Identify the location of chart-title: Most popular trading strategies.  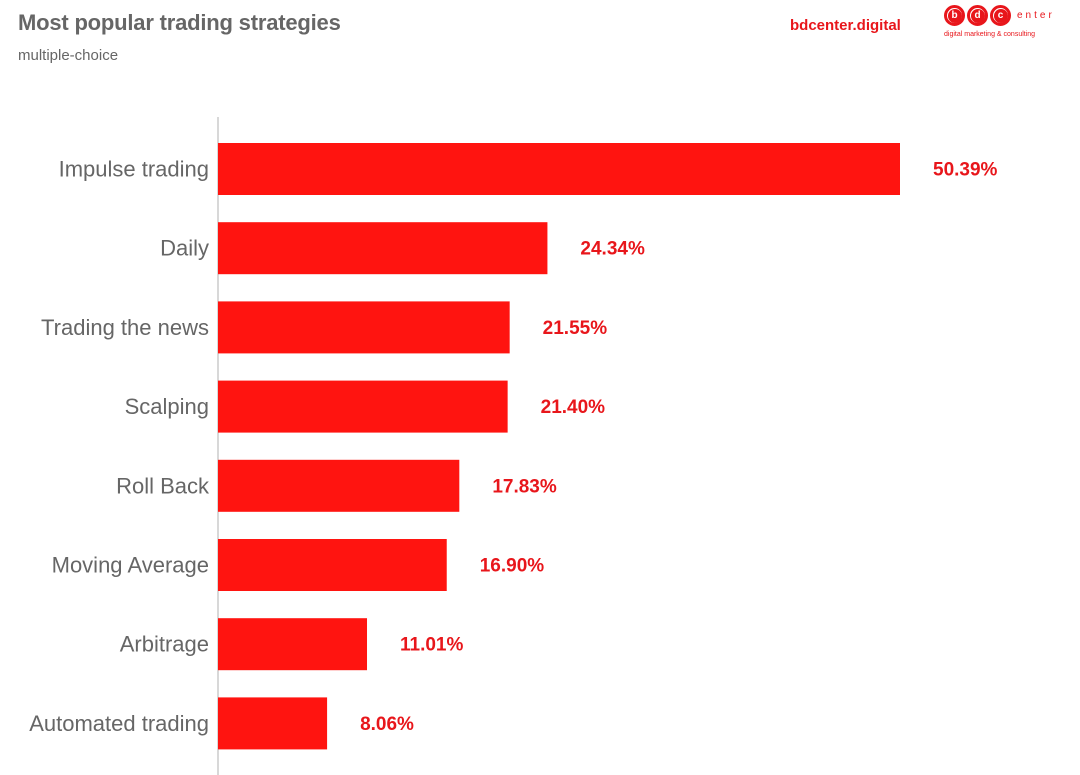
(179, 22).